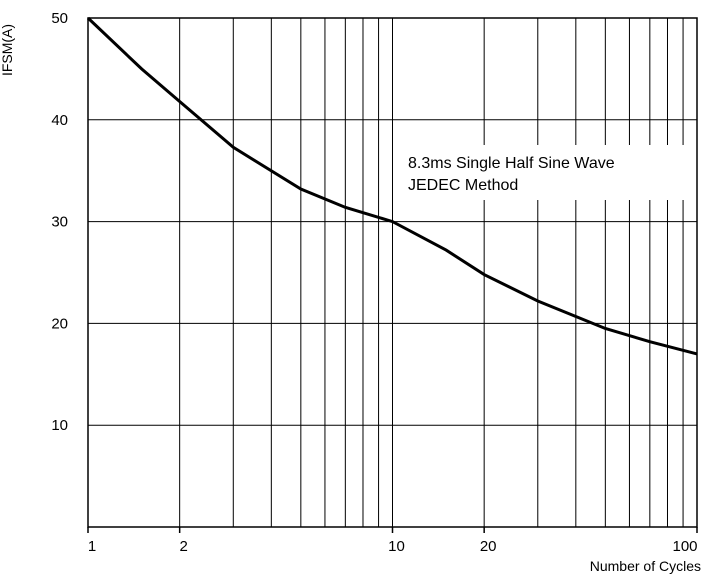  Describe the element at coordinates (59, 18) in the screenshot. I see `y-tick-label: 50` at that location.